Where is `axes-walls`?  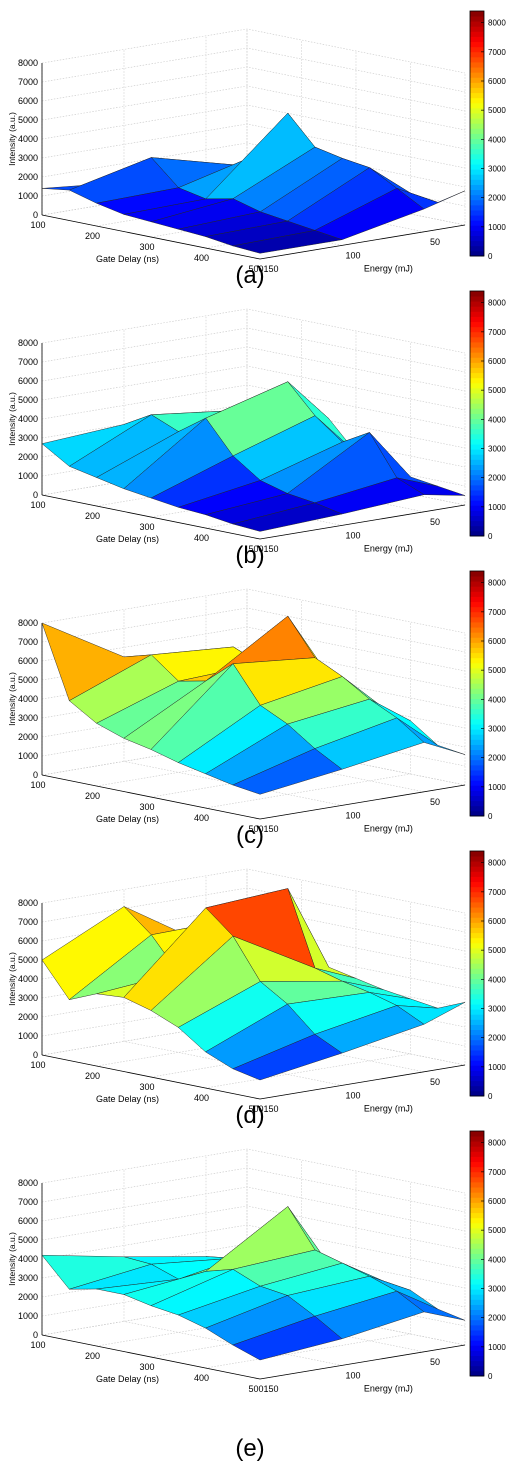
axes-walls is located at coordinates (253, 144).